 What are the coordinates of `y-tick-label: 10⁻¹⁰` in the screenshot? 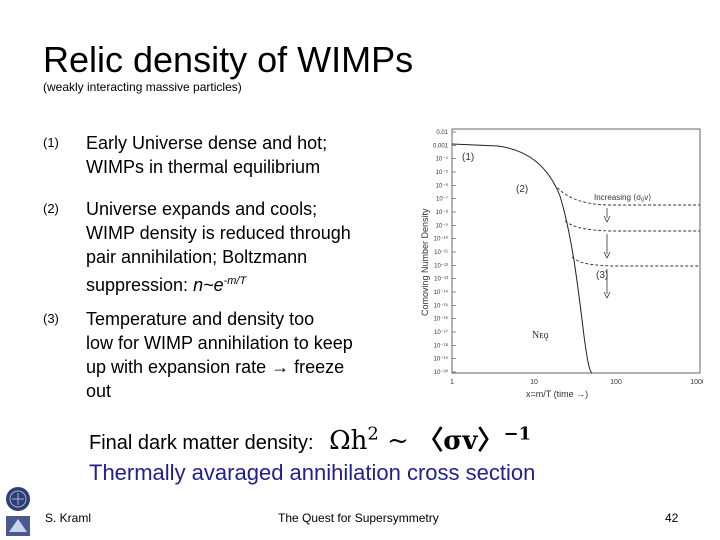 It's located at (441, 239).